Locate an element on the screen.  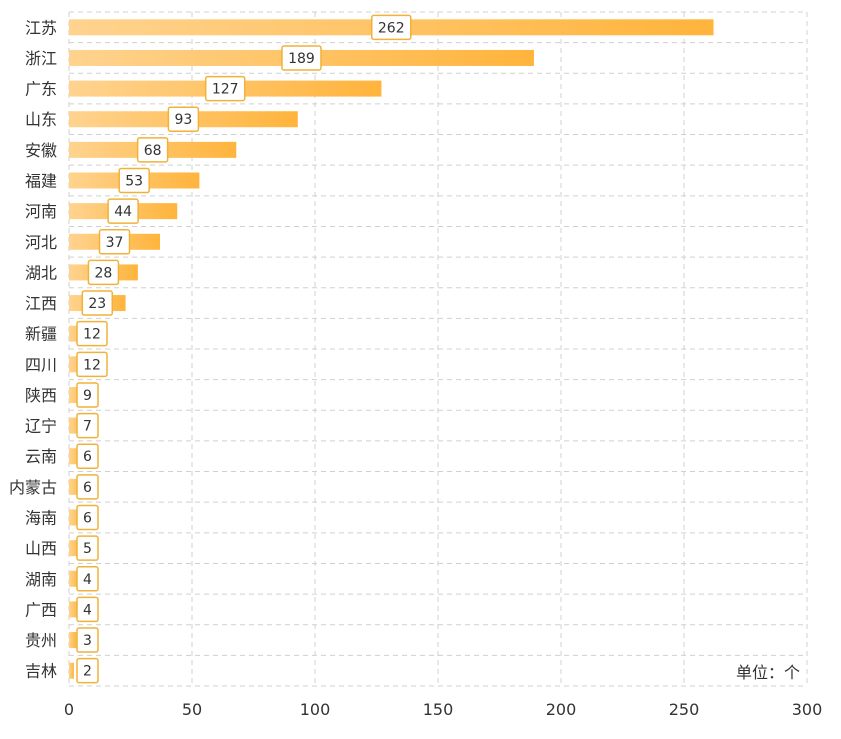
data-label: 5 is located at coordinates (87, 548).